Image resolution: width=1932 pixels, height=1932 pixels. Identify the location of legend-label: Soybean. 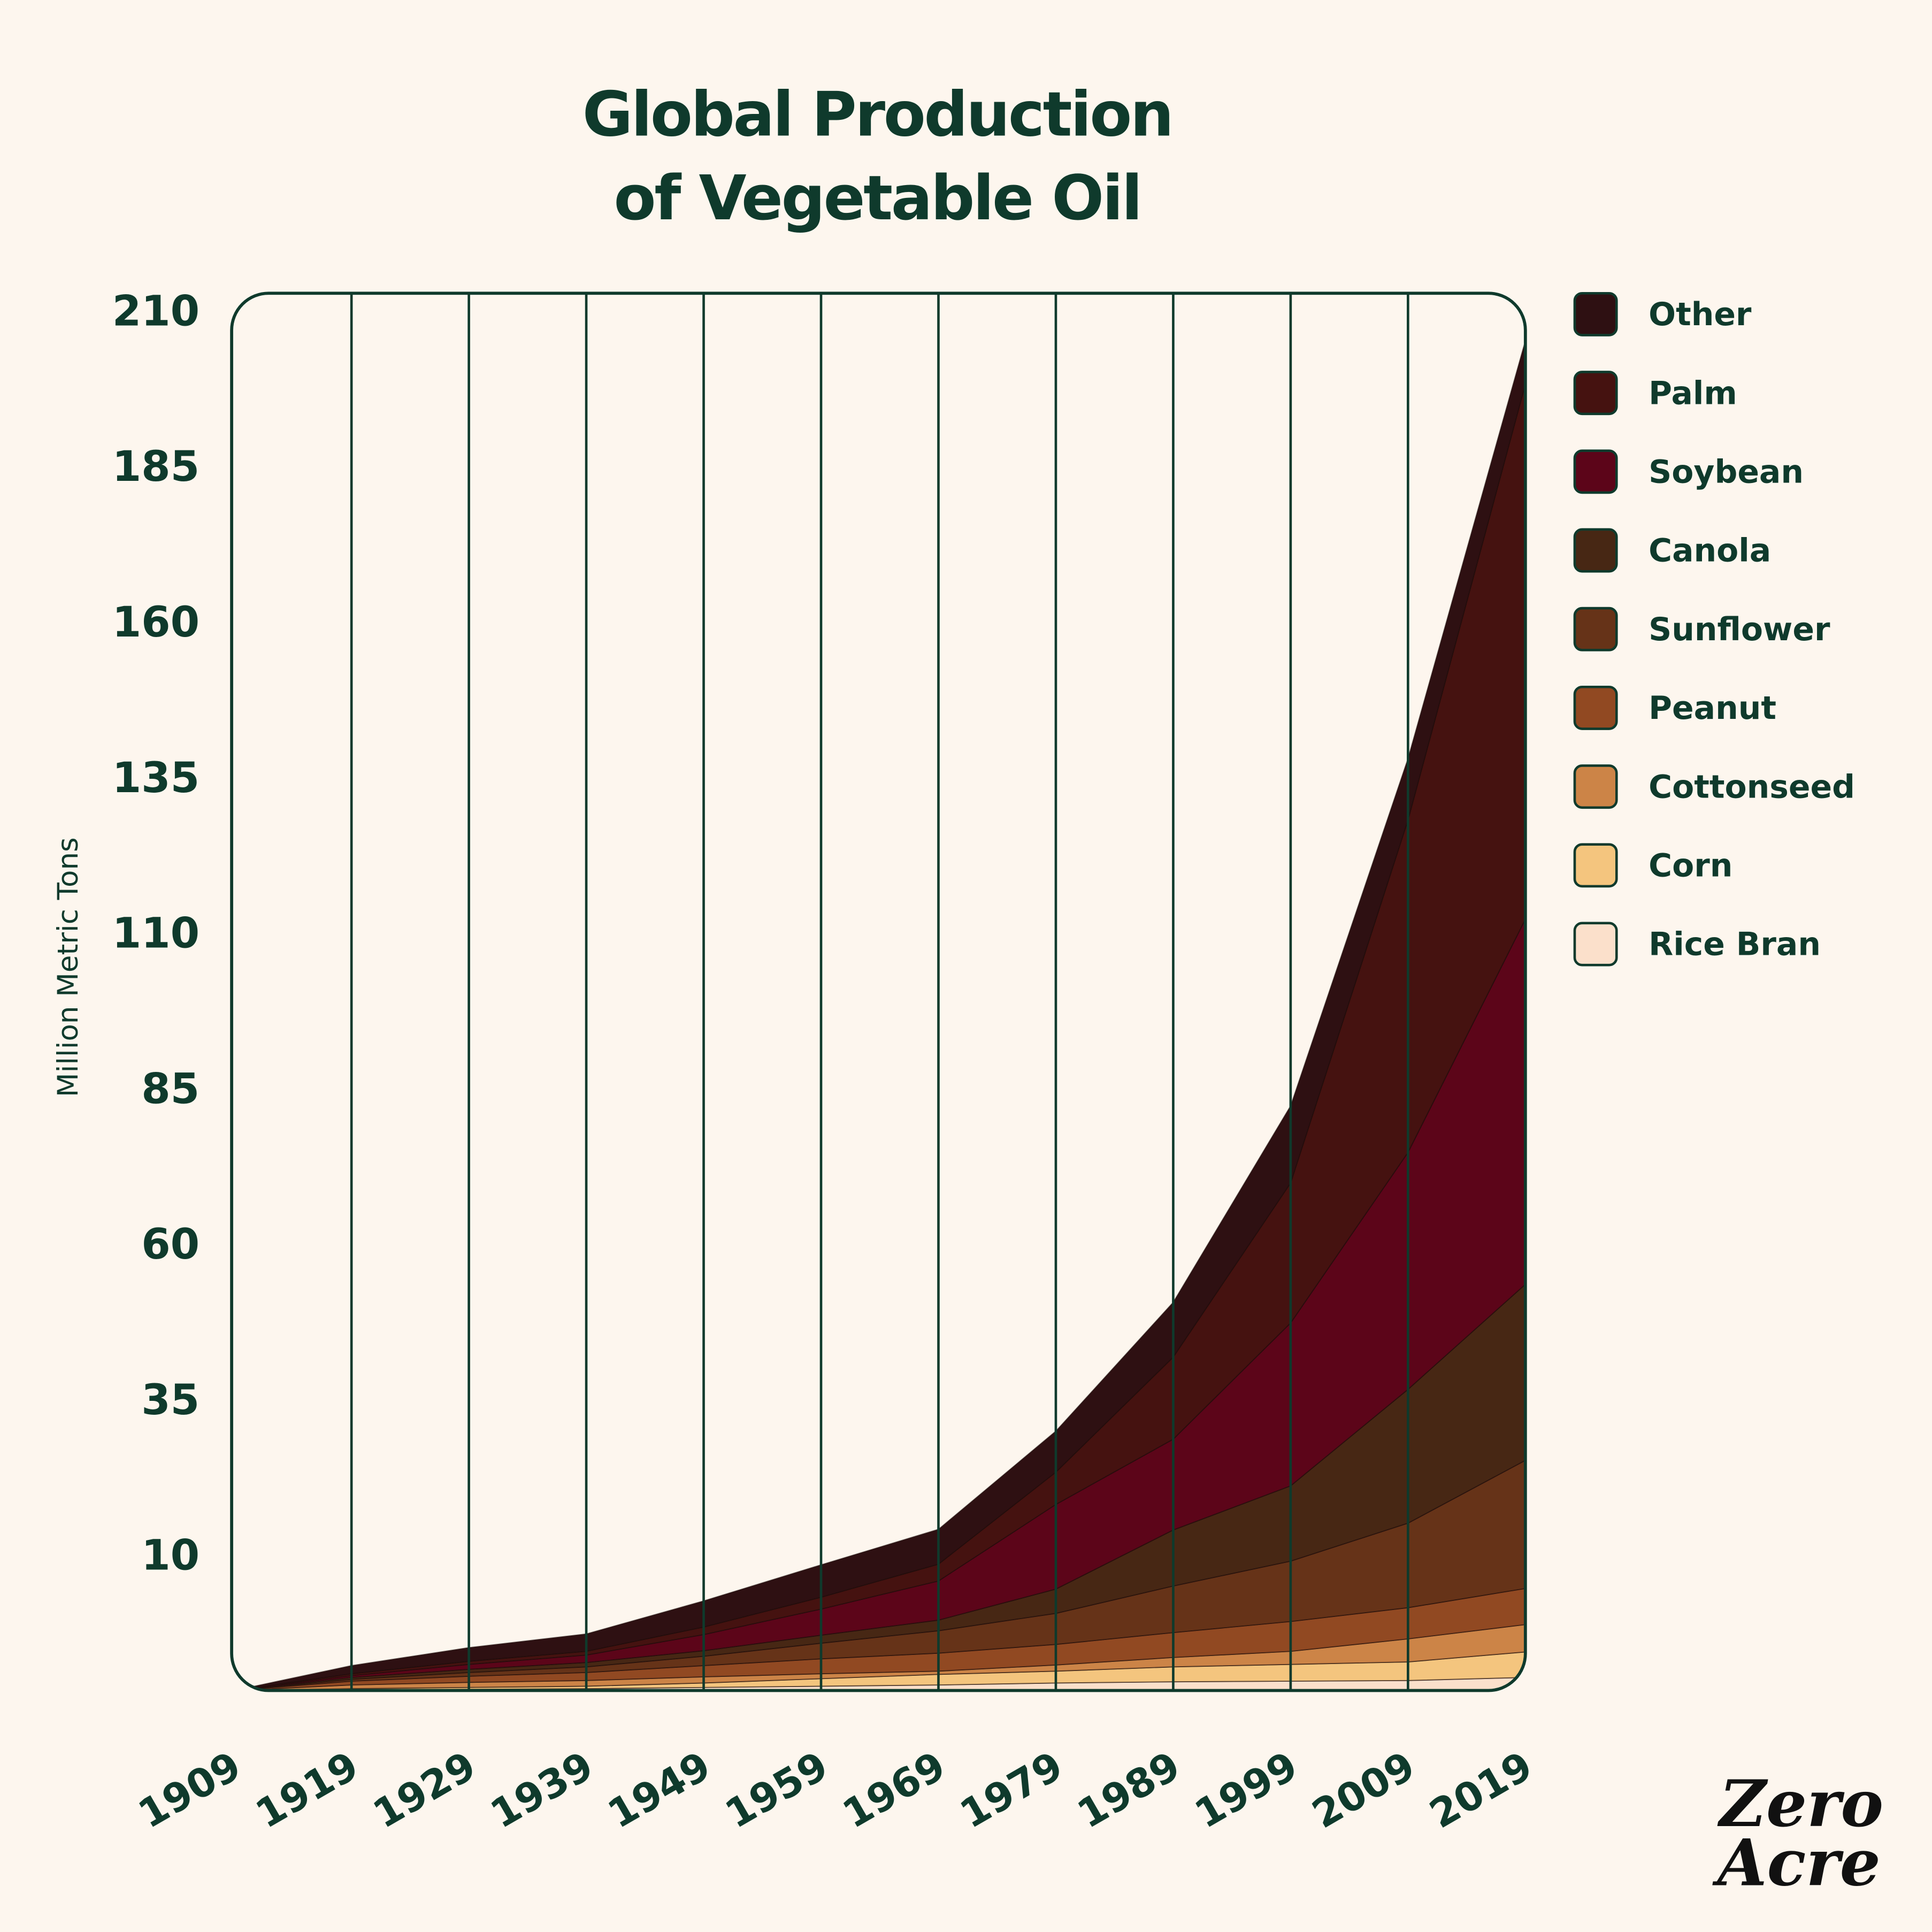
(1726, 472).